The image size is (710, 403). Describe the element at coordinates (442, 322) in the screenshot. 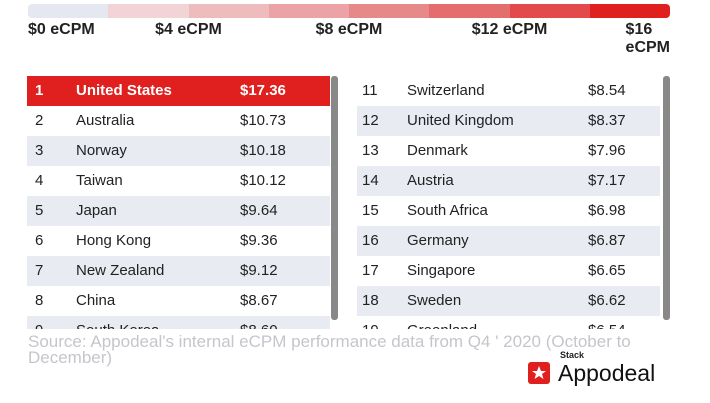

I see `country: Greenland` at that location.